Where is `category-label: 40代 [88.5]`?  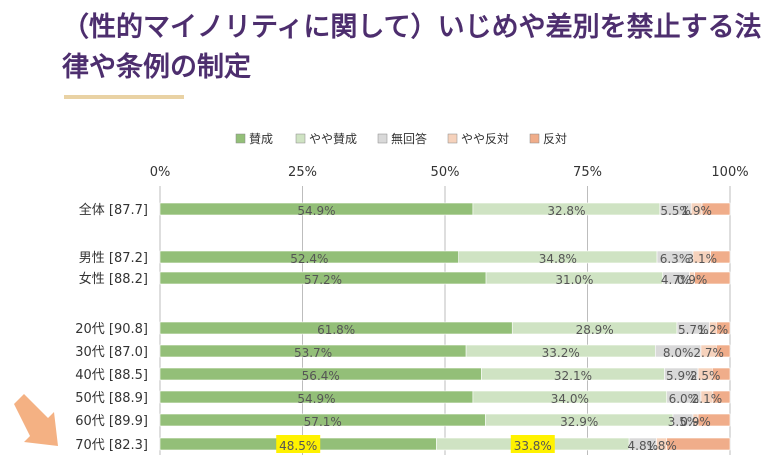 category-label: 40代 [88.5] is located at coordinates (111, 375).